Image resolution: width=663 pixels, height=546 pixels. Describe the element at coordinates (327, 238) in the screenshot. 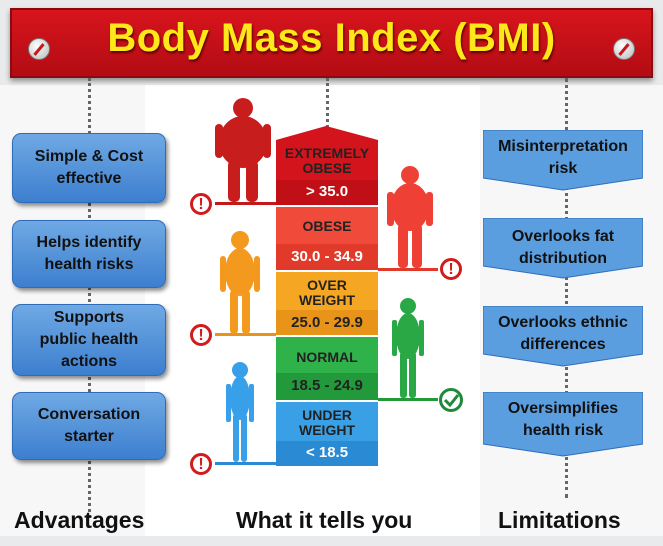

I see `category-obese: OBESE 30.0 - 34.9` at that location.